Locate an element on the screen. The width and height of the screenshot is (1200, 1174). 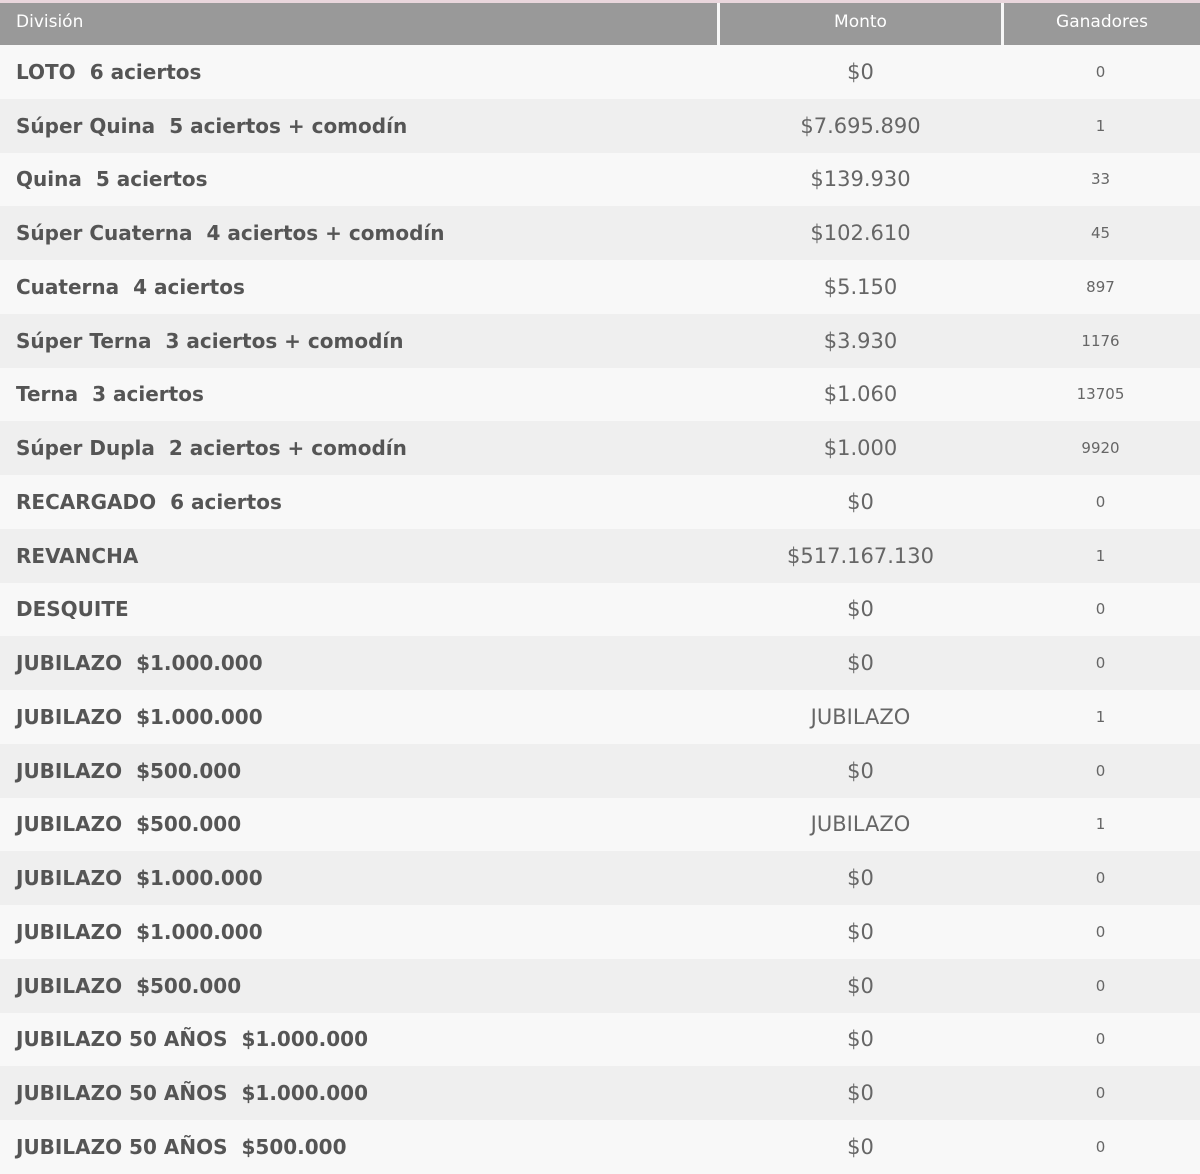
table-row: DESQUITE $0 0 is located at coordinates (600, 609).